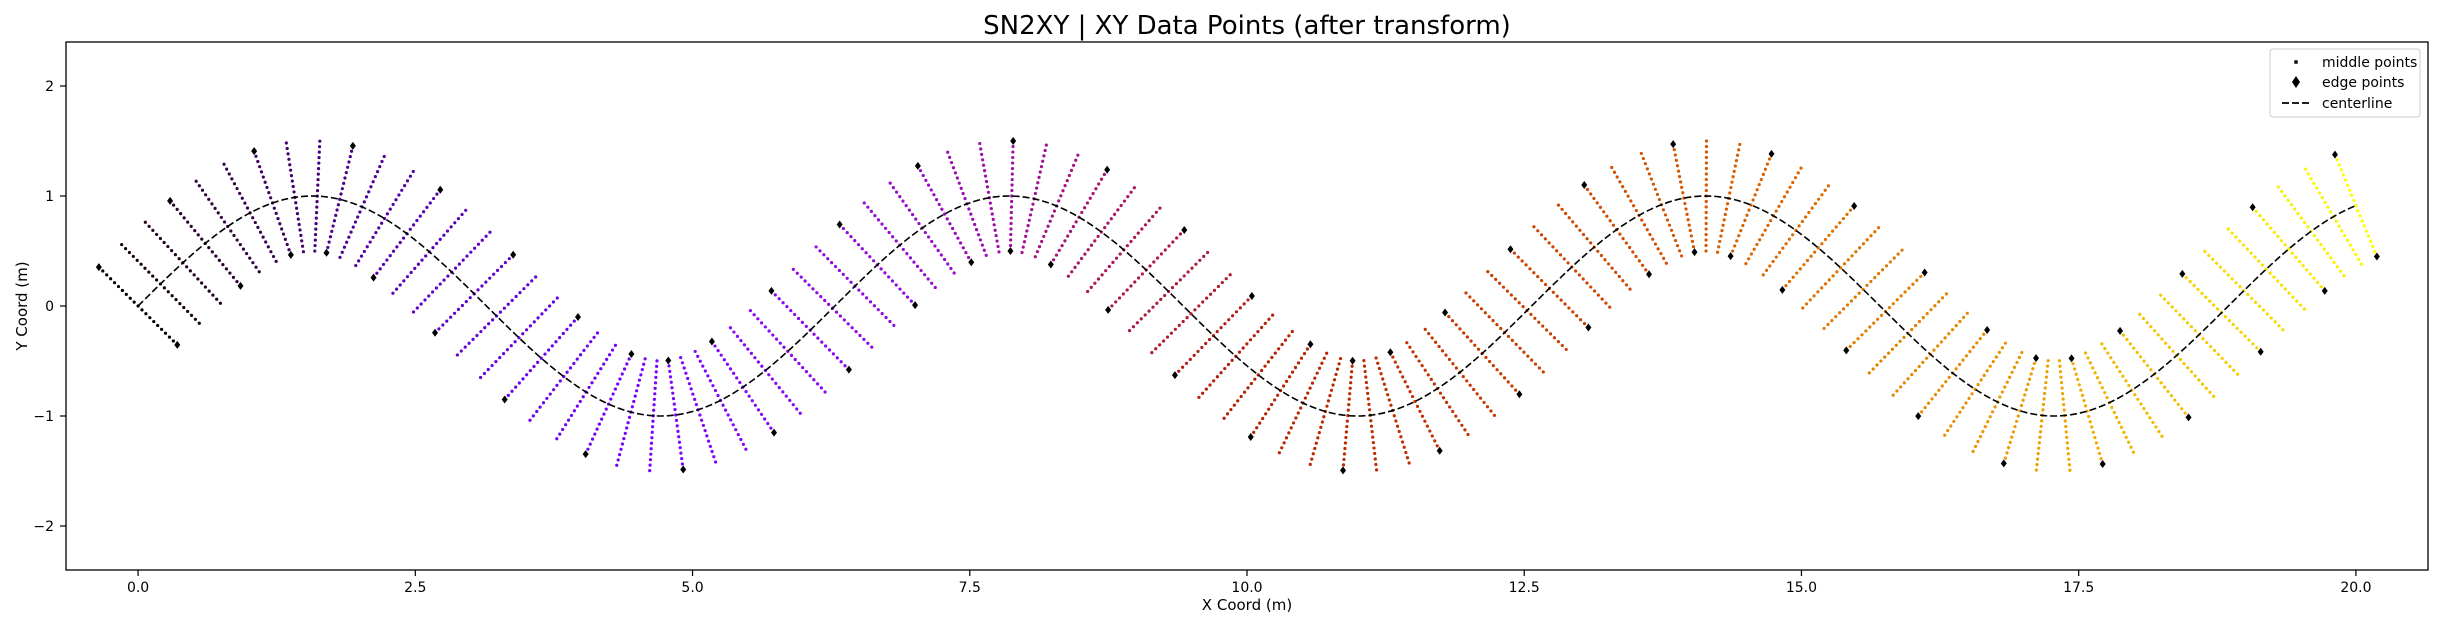 The height and width of the screenshot is (628, 2442). Describe the element at coordinates (970, 588) in the screenshot. I see `x-tick-label: 7.5` at that location.